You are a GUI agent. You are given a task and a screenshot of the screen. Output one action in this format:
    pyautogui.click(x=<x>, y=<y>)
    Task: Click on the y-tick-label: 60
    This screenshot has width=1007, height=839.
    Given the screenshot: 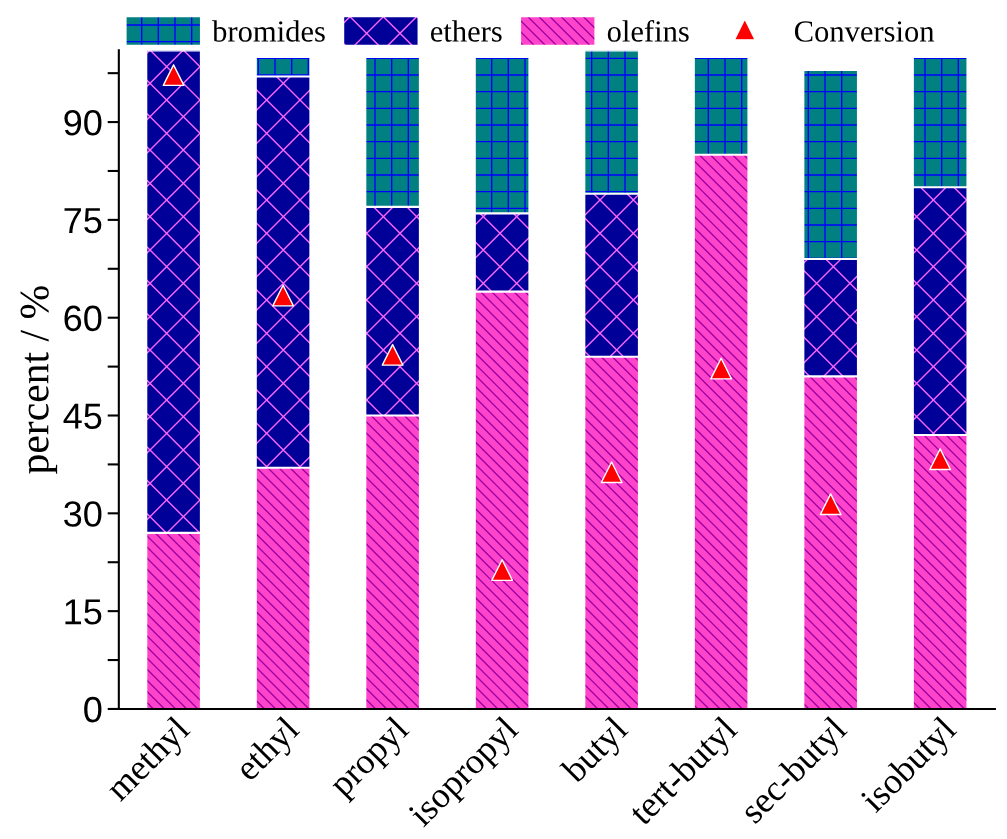 What is the action you would take?
    pyautogui.click(x=83, y=318)
    